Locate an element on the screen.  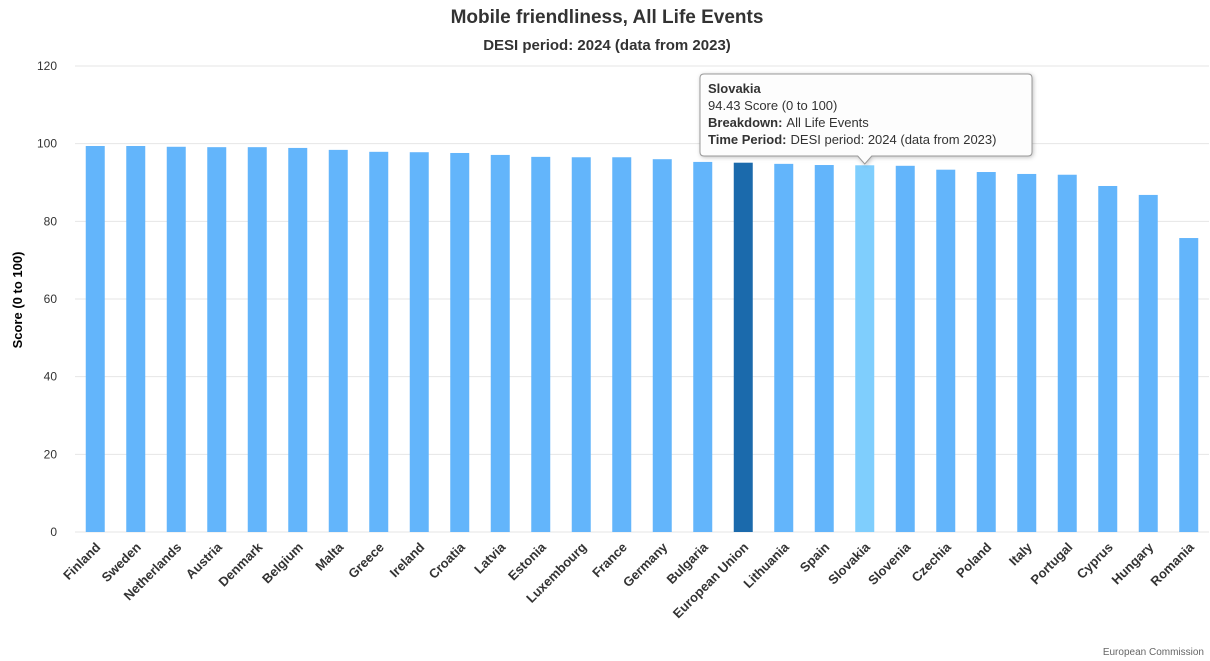
tooltip-line: Breakdown: All Life Events is located at coordinates (788, 122).